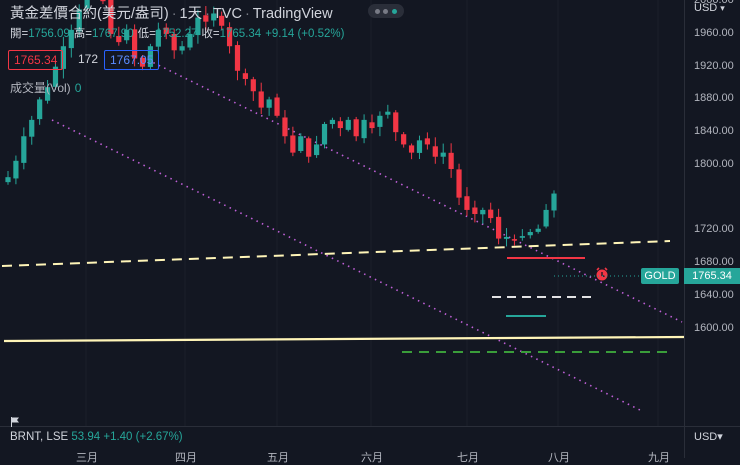 Image resolution: width=740 pixels, height=465 pixels. What do you see at coordinates (344, 339) in the screenshot?
I see `support-line` at bounding box center [344, 339].